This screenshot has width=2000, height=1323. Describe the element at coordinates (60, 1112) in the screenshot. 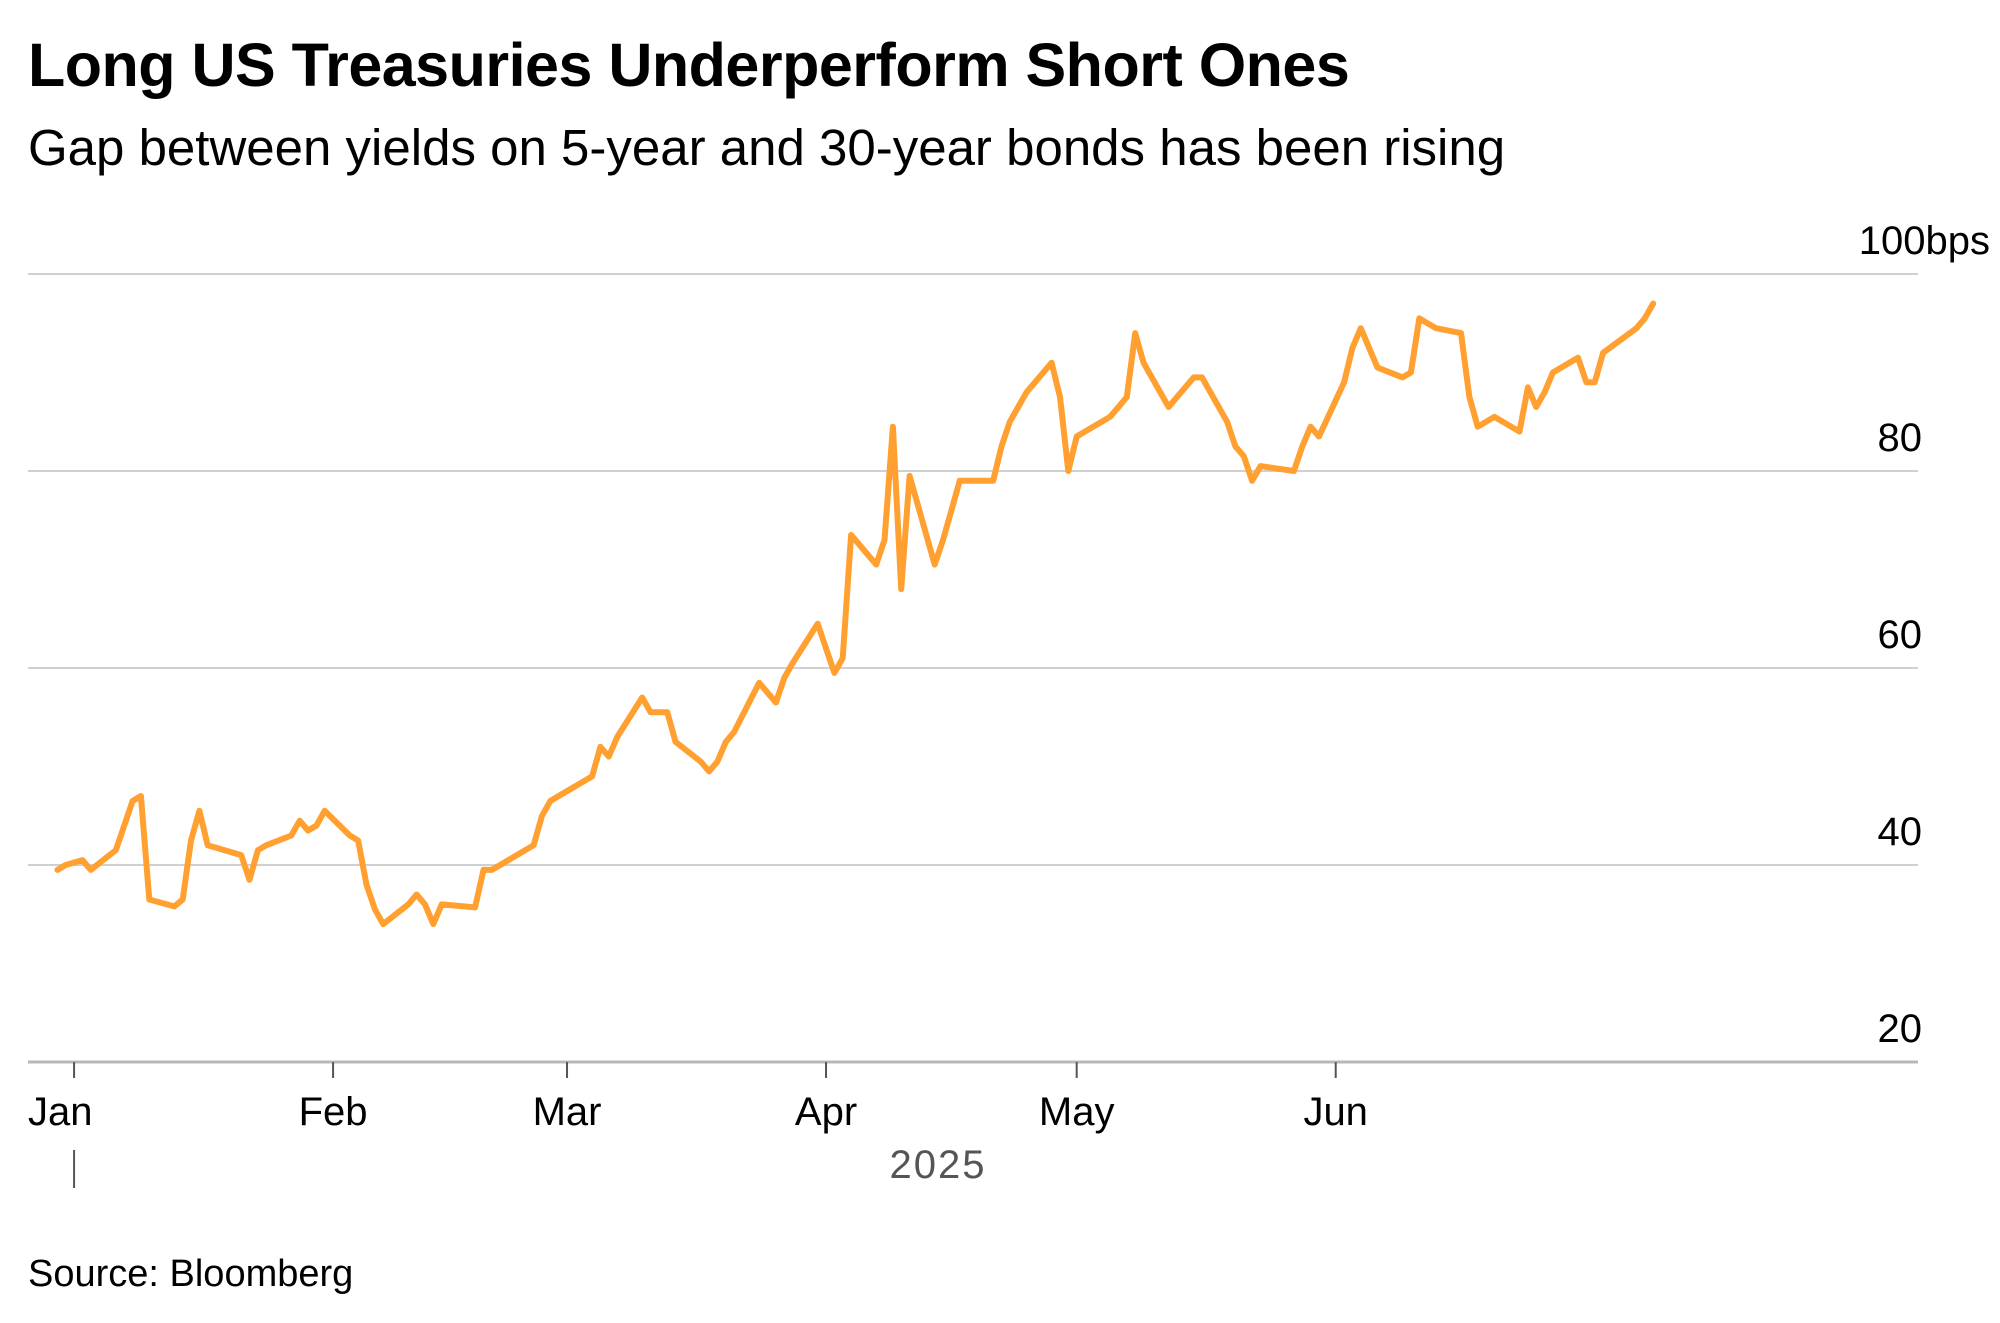

I see `x-tick-label: Jan` at that location.